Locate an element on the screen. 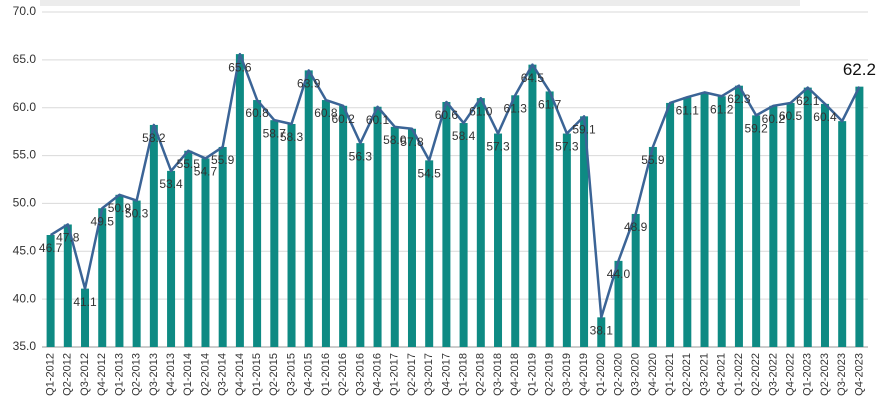 The image size is (886, 417). x-tick-label: Q1-2019 is located at coordinates (532, 374).